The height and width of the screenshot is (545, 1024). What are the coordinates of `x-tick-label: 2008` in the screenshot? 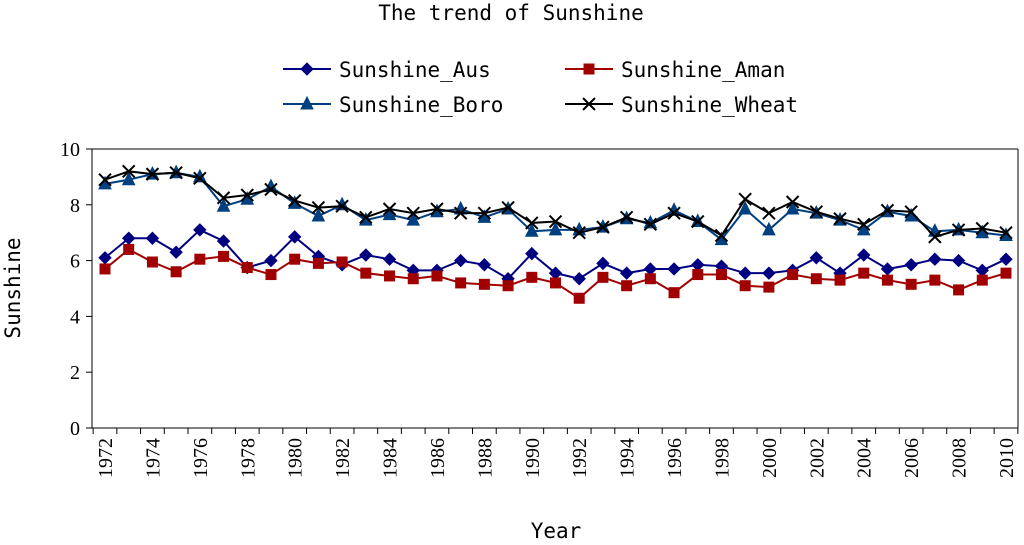 It's located at (960, 458).